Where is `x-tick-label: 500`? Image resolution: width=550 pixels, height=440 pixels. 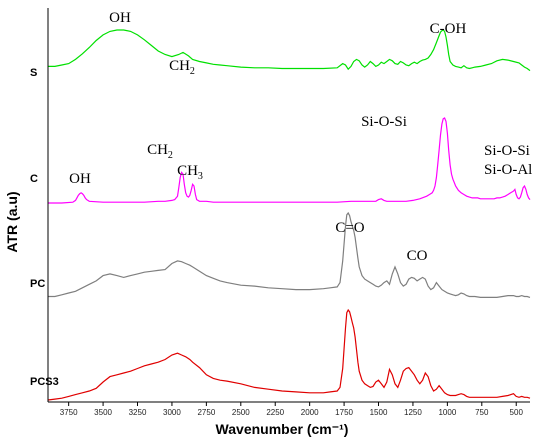
x-tick-label: 500 is located at coordinates (517, 412).